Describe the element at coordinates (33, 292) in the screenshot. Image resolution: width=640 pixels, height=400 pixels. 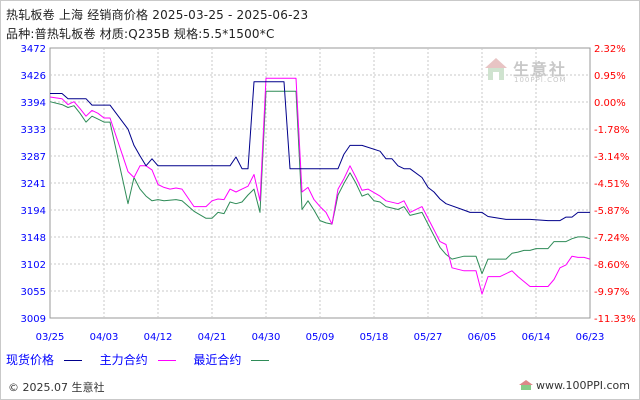
I see `y-left-tick-label: 3055` at that location.